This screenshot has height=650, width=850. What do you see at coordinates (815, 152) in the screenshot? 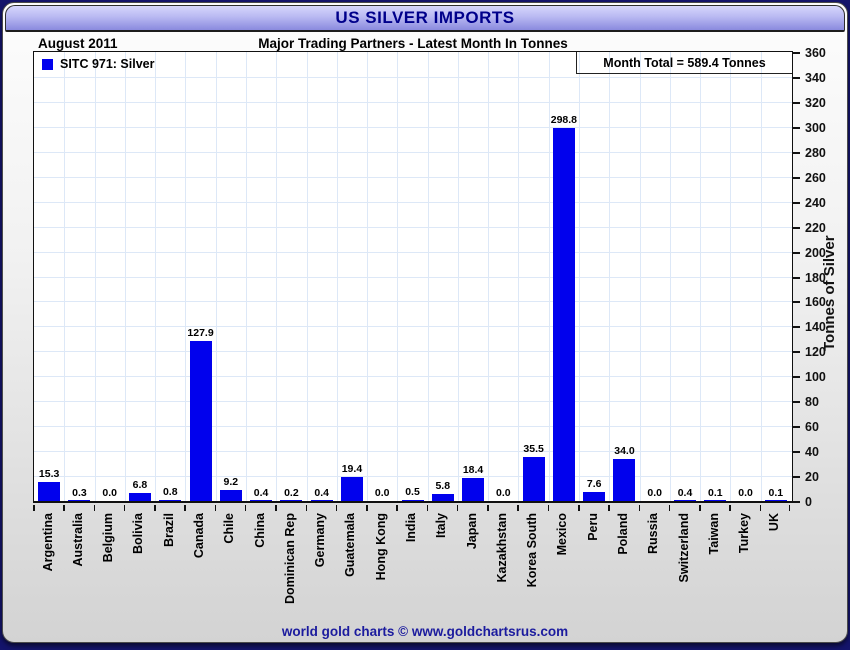
I see `y-axis-tick-label: 280` at bounding box center [815, 152].